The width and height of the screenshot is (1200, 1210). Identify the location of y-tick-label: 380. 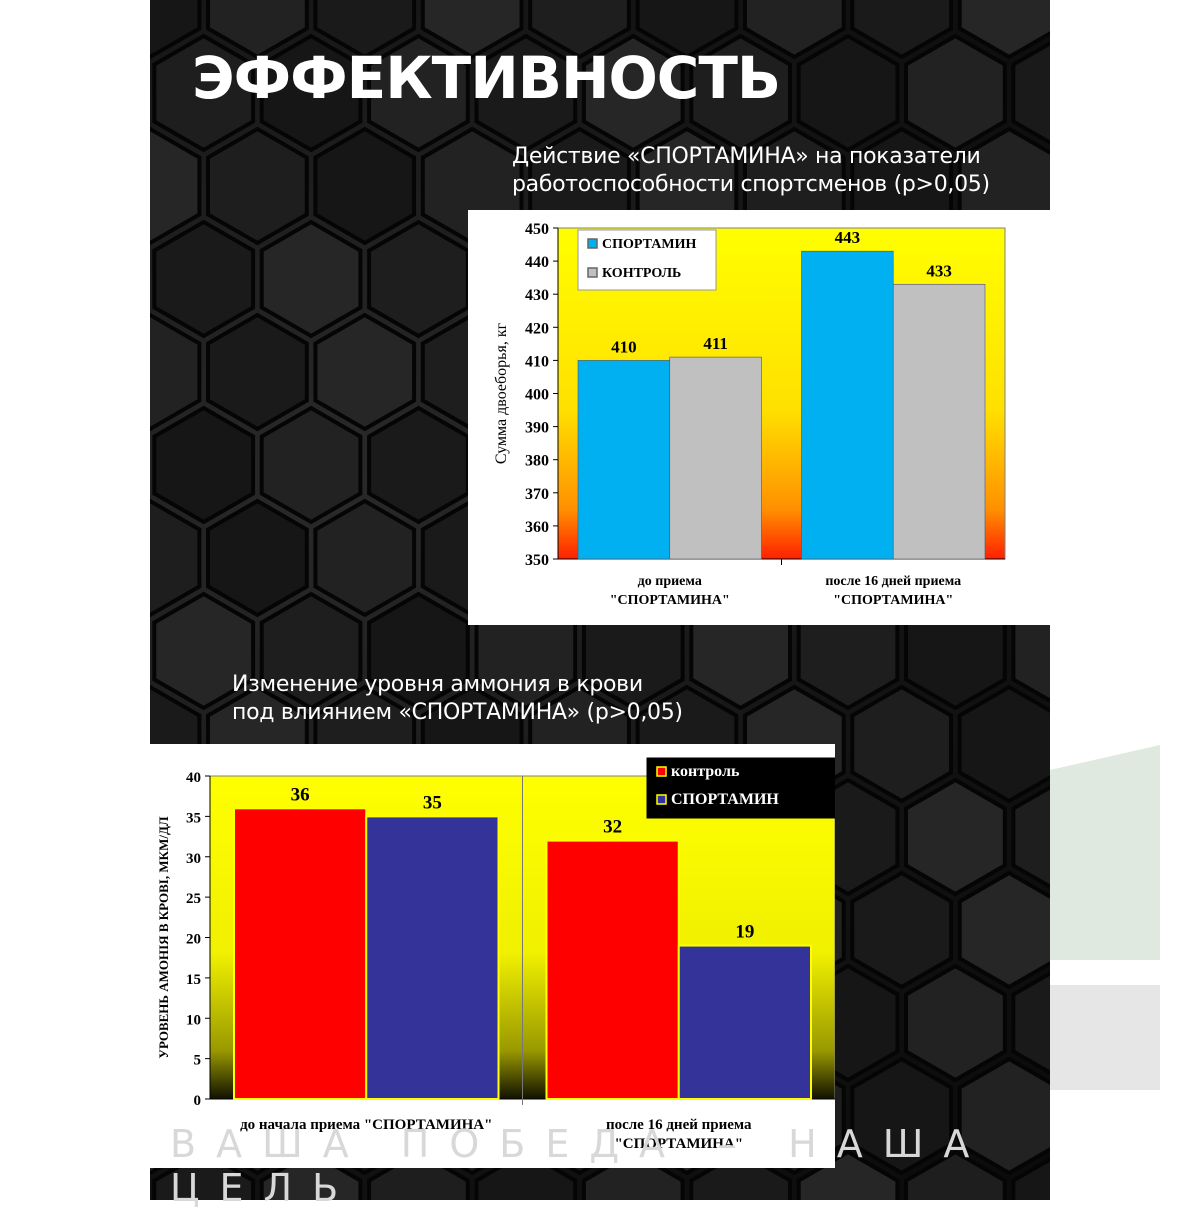
(537, 461).